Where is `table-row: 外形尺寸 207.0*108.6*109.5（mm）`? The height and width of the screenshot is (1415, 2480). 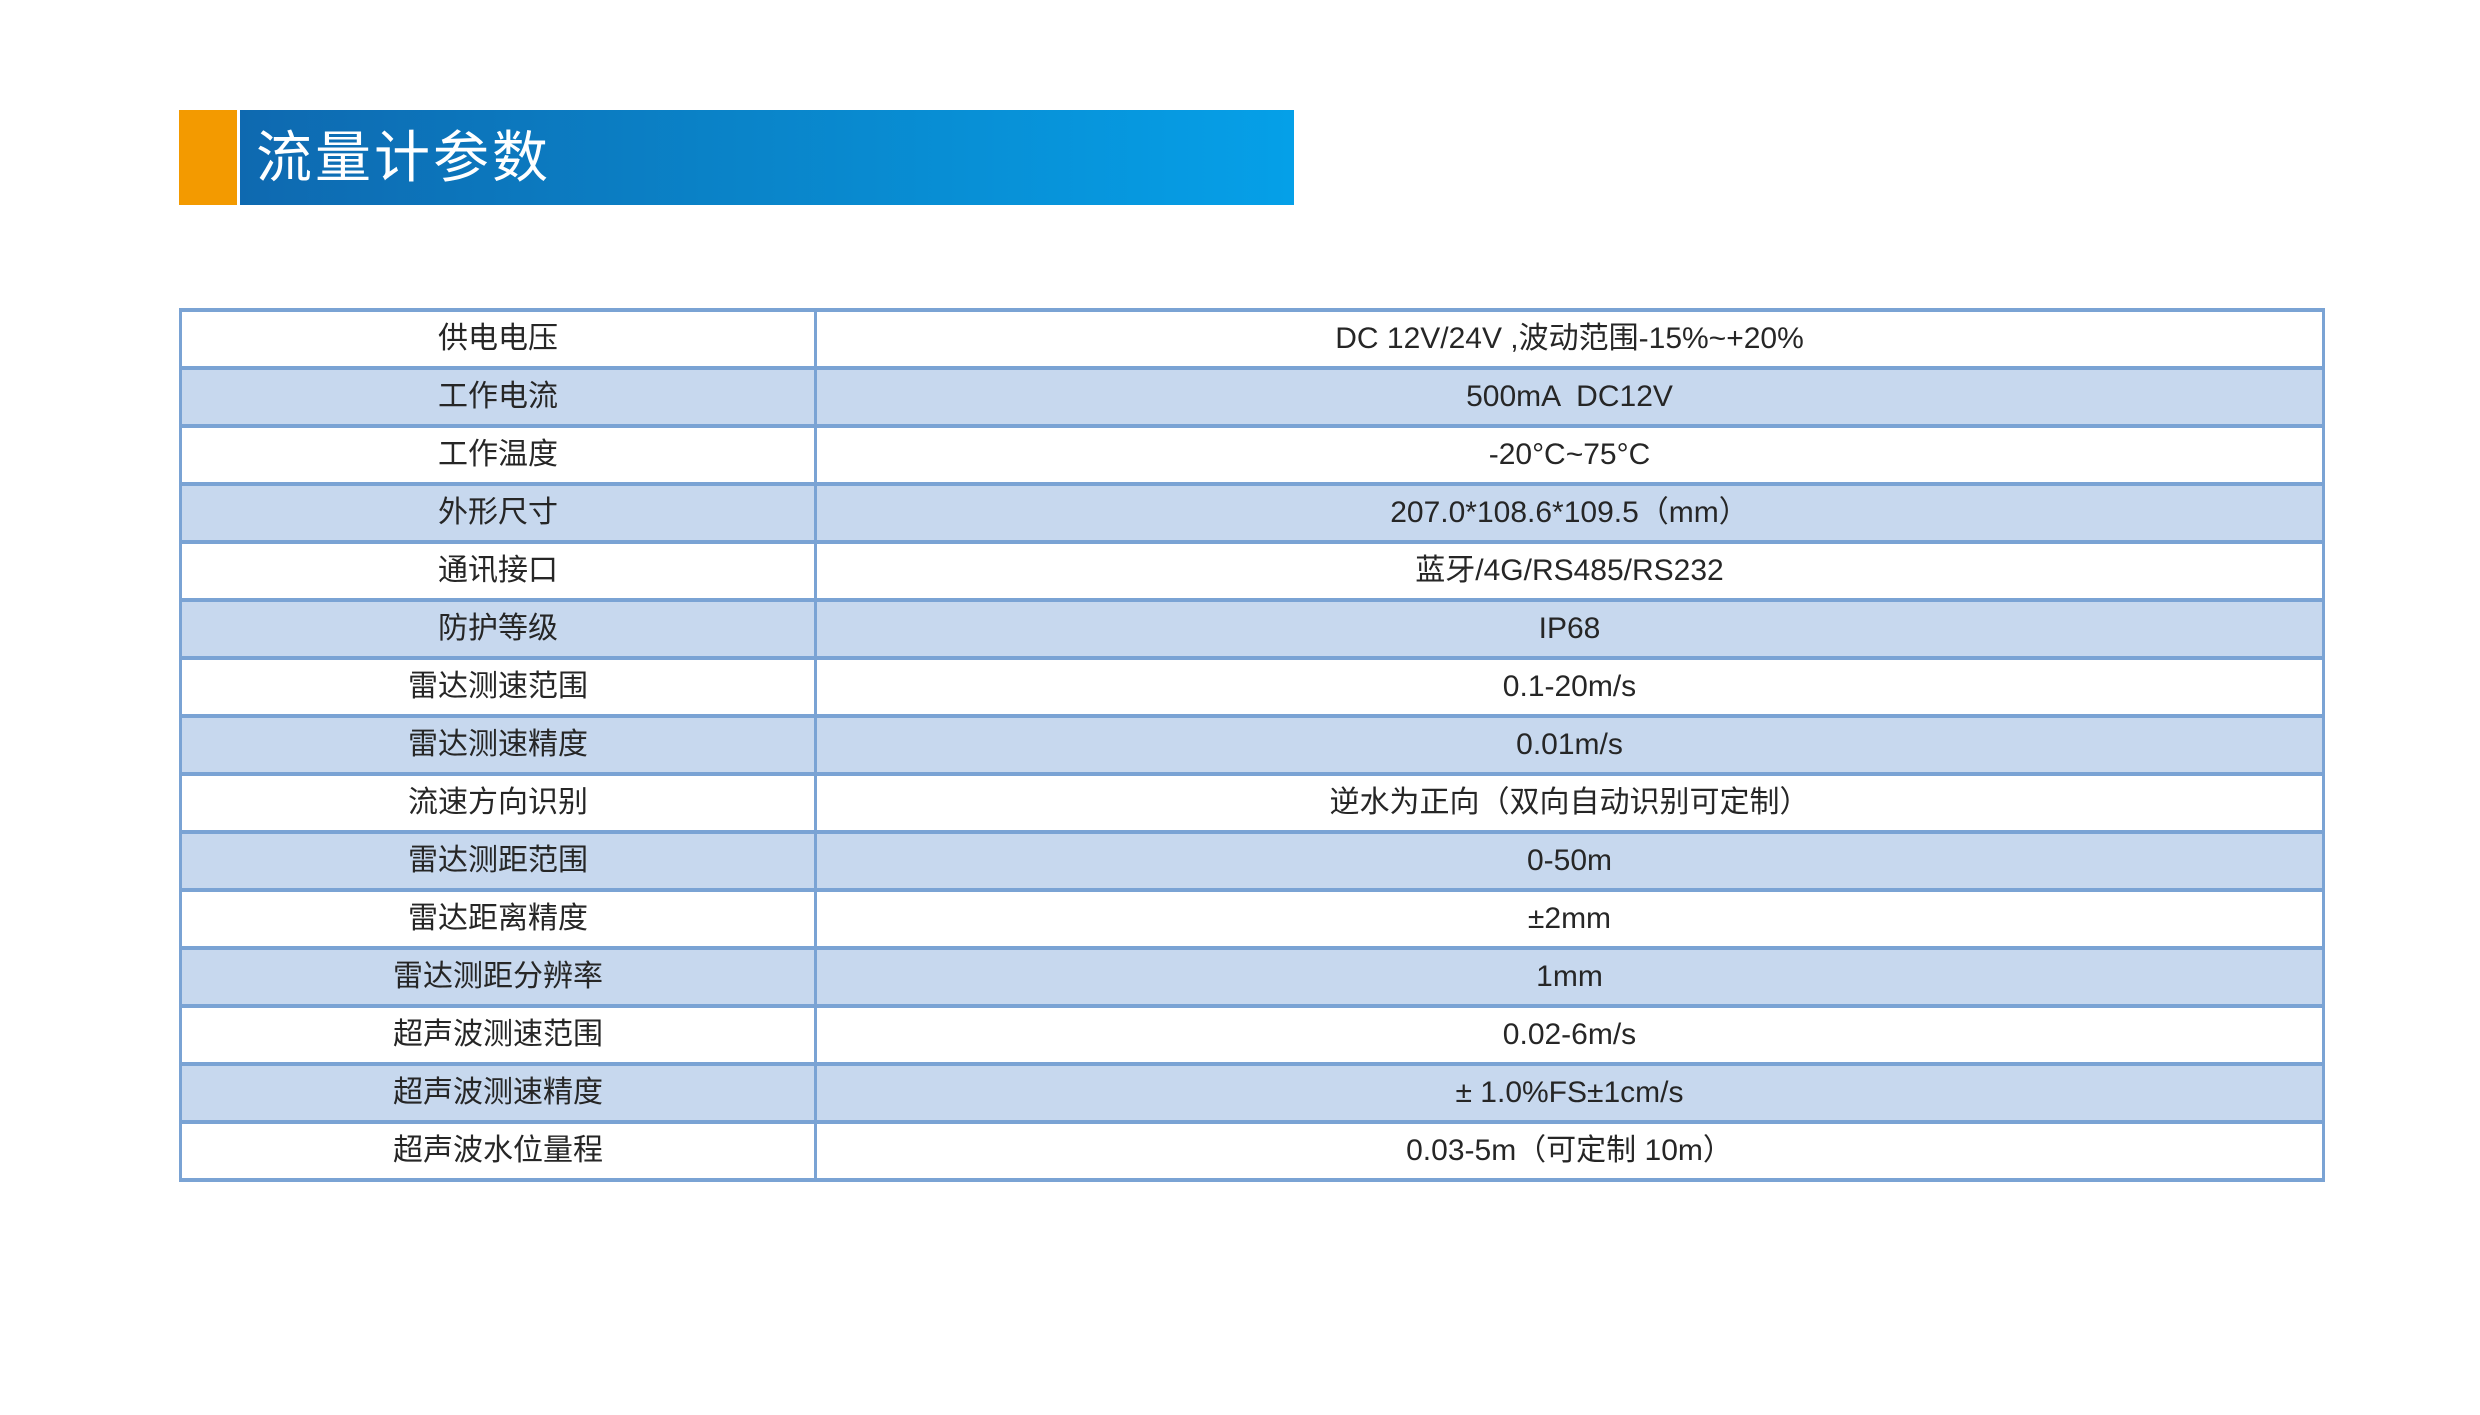
table-row: 外形尺寸 207.0*108.6*109.5（mm） is located at coordinates (1252, 513).